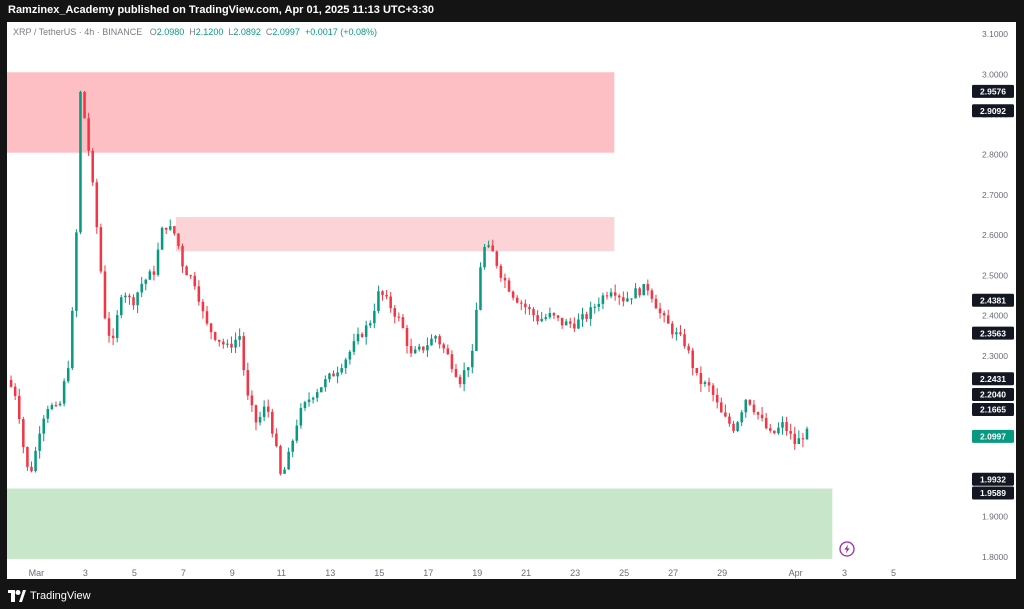 This screenshot has height=609, width=1024. What do you see at coordinates (330, 573) in the screenshot?
I see `time-tick-label: 13` at bounding box center [330, 573].